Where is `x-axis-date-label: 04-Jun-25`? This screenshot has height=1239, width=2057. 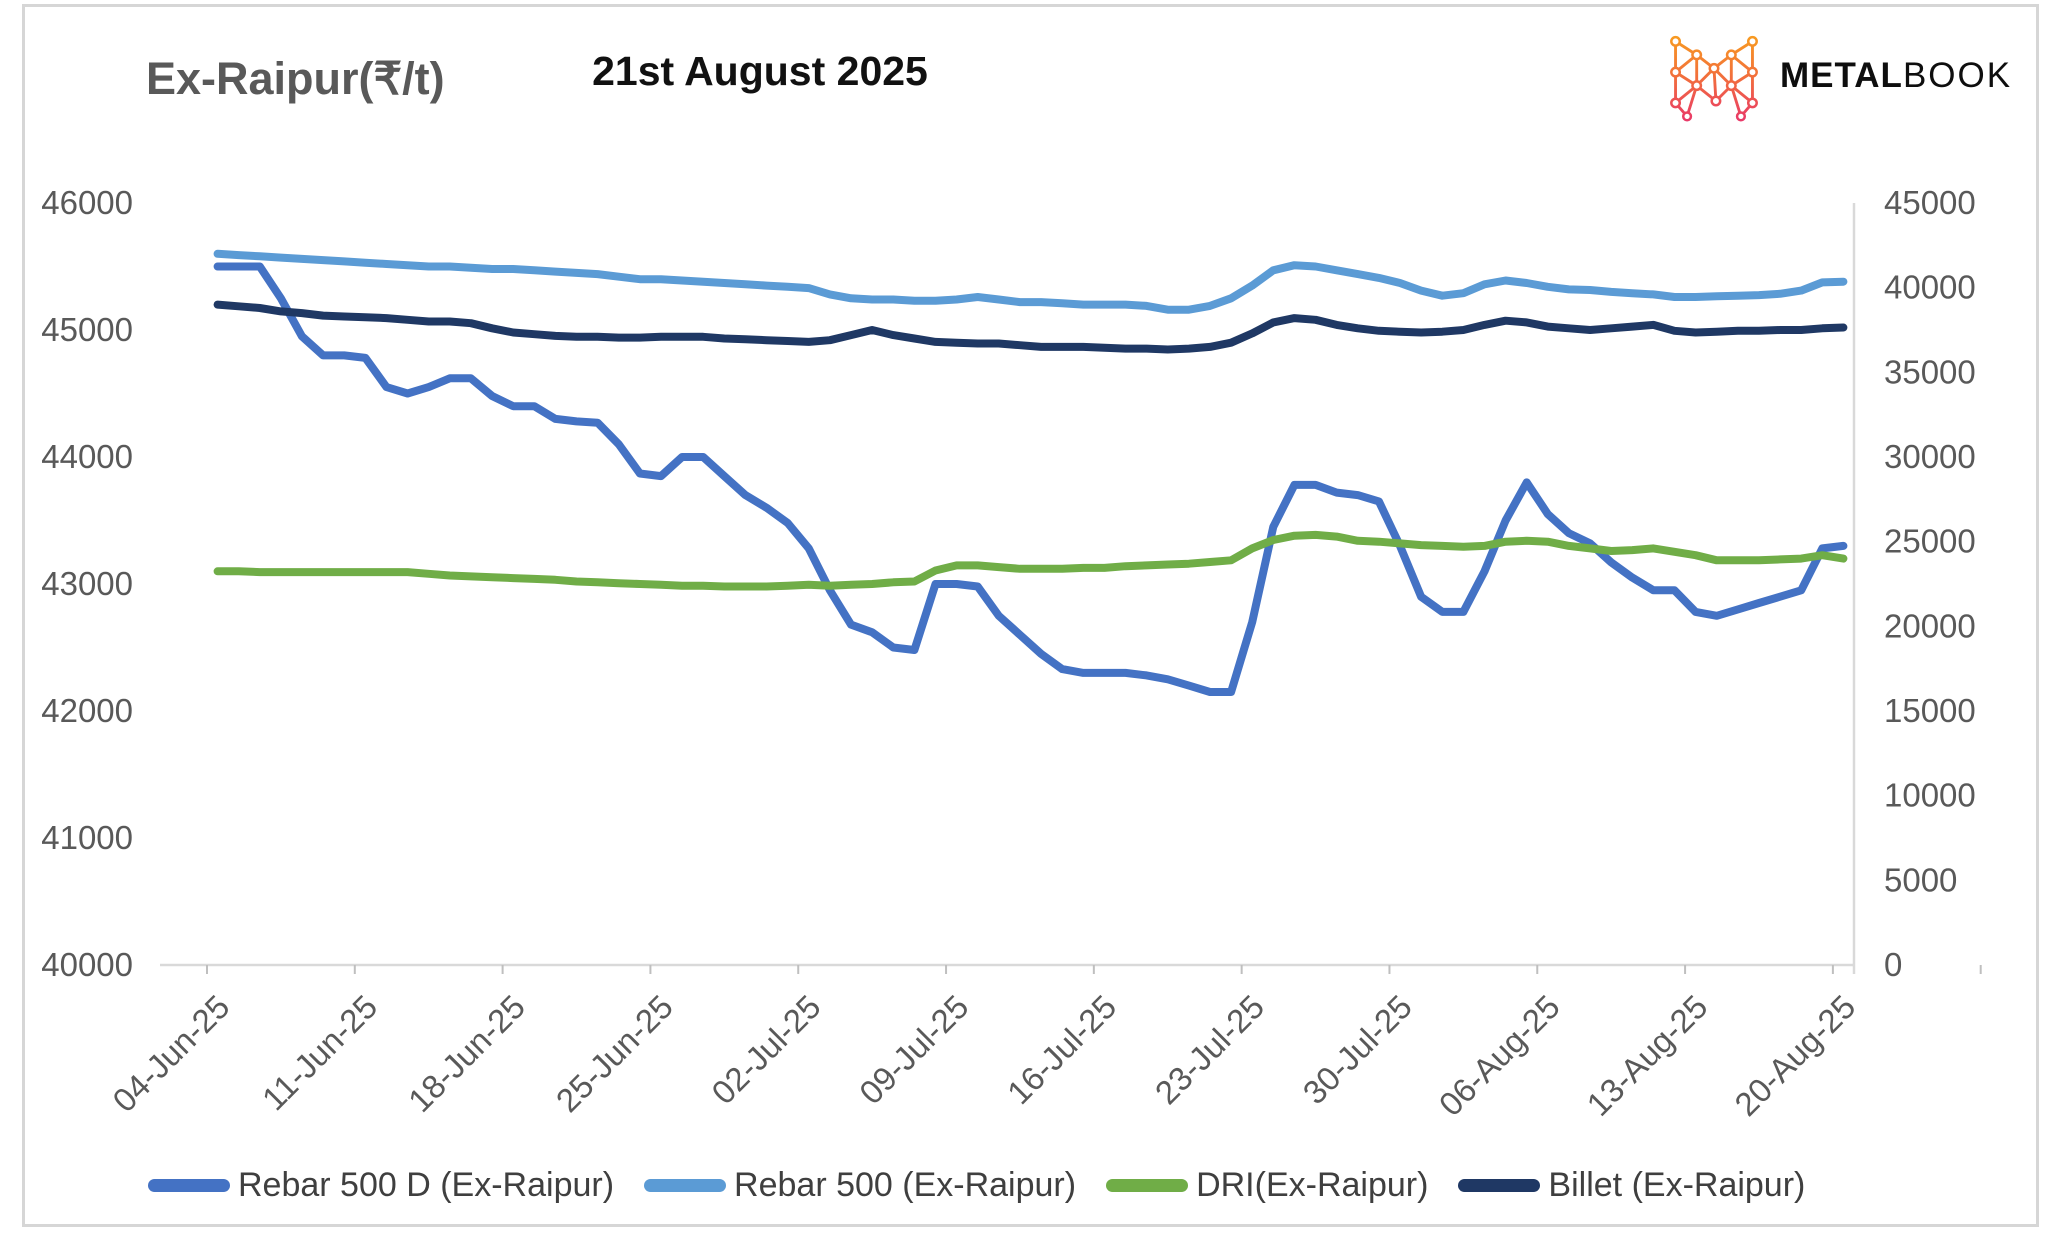 x-axis-date-label: 04-Jun-25 is located at coordinates (170, 1053).